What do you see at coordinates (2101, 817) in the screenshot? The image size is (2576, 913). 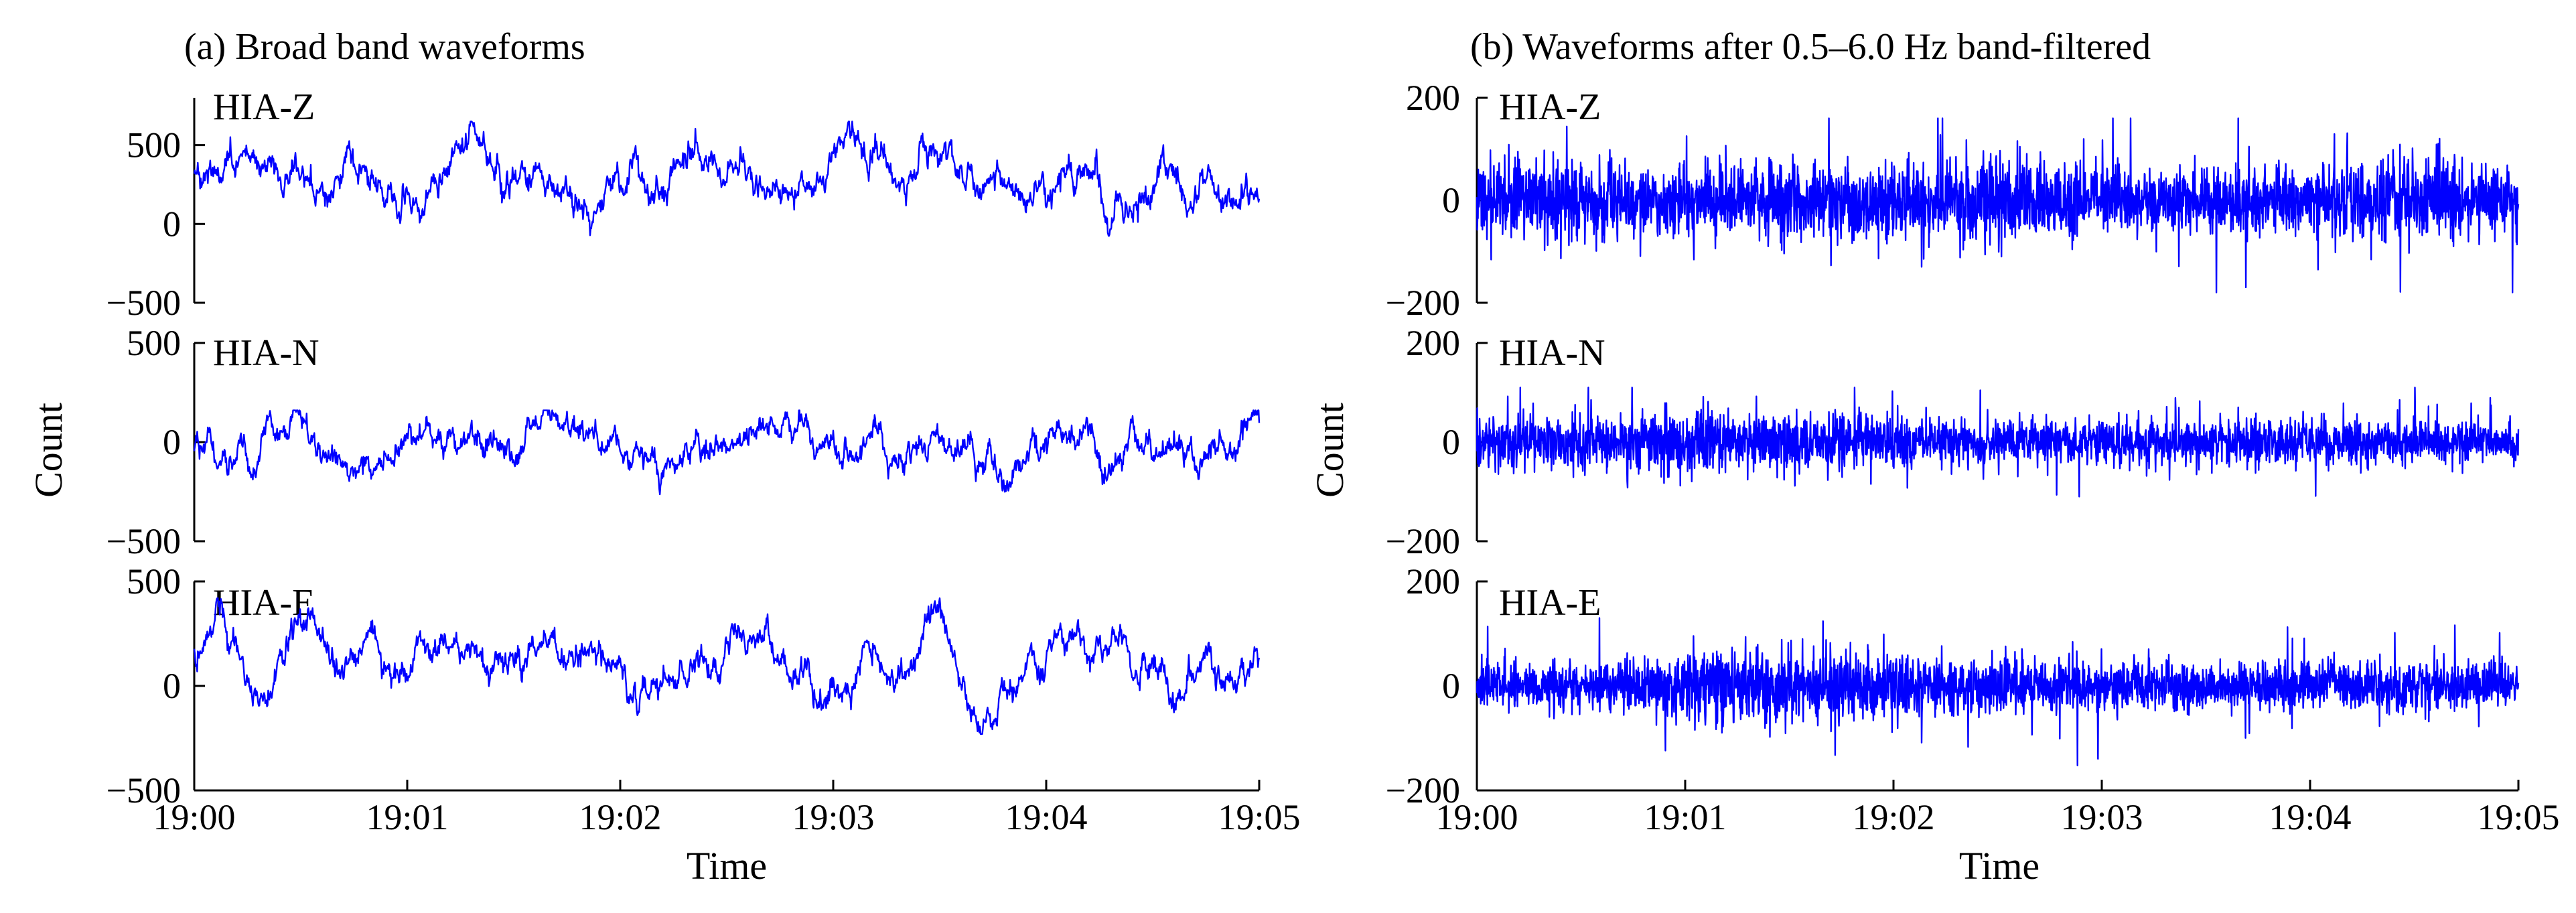 I see `panel-b-x-tick-label: 19:03` at bounding box center [2101, 817].